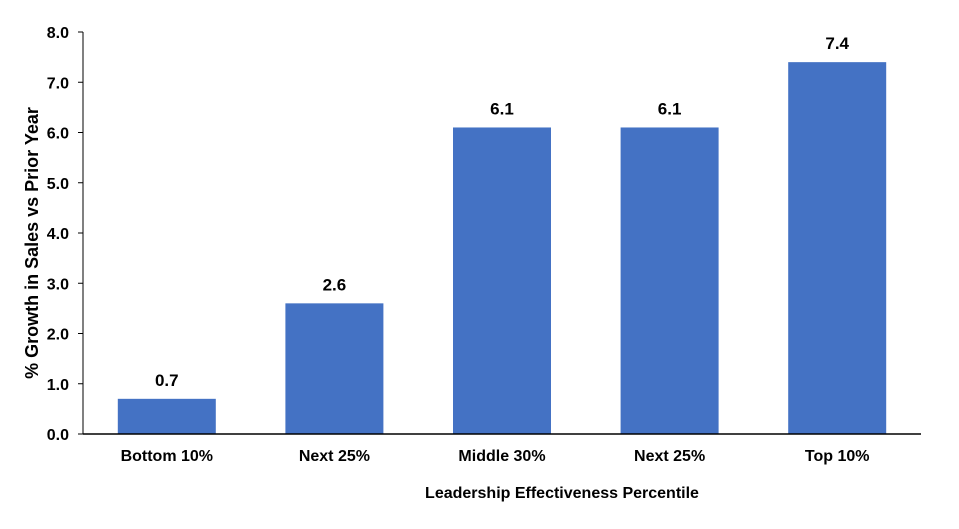  Describe the element at coordinates (167, 456) in the screenshot. I see `x-tick-label: Bottom 10%` at that location.